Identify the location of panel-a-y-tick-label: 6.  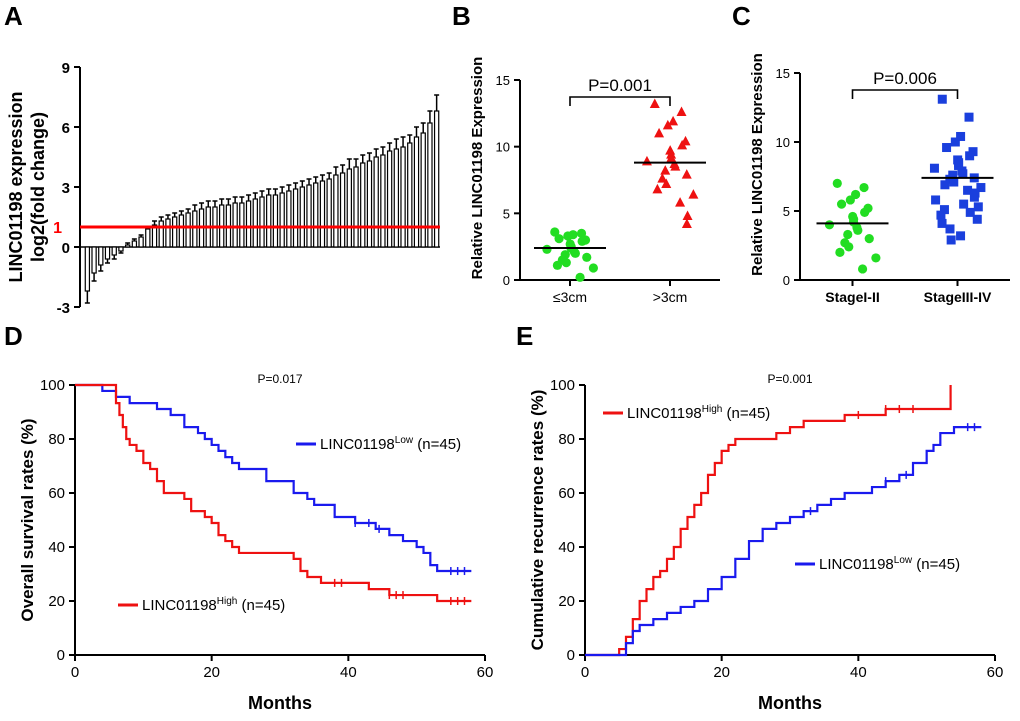
(66, 128).